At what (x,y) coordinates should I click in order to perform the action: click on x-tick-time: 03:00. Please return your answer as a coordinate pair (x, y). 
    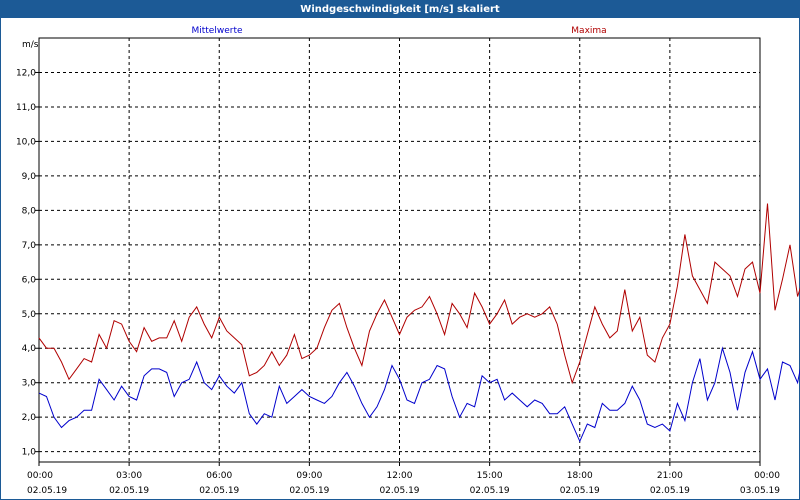
    Looking at the image, I should click on (129, 476).